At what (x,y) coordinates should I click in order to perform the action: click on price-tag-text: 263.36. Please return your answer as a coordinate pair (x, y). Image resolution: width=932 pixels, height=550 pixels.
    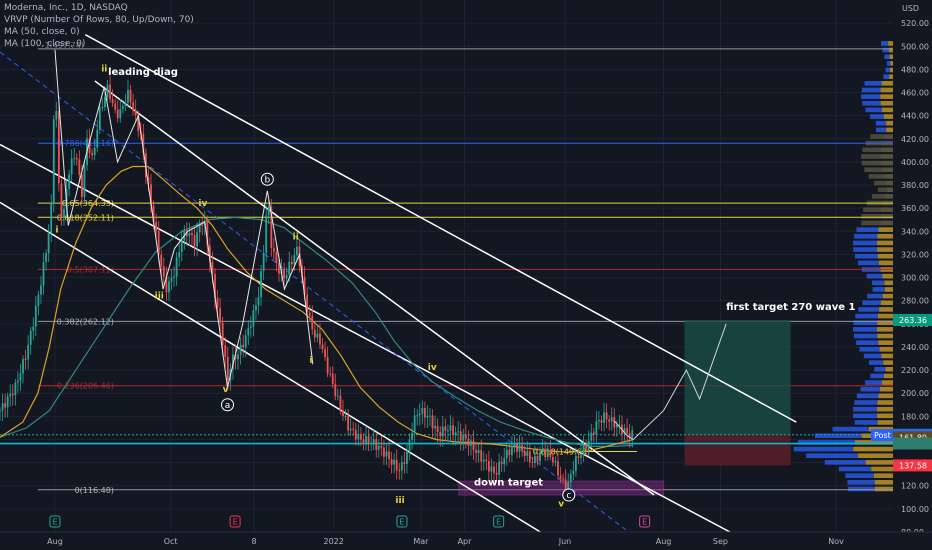
    Looking at the image, I should click on (913, 320).